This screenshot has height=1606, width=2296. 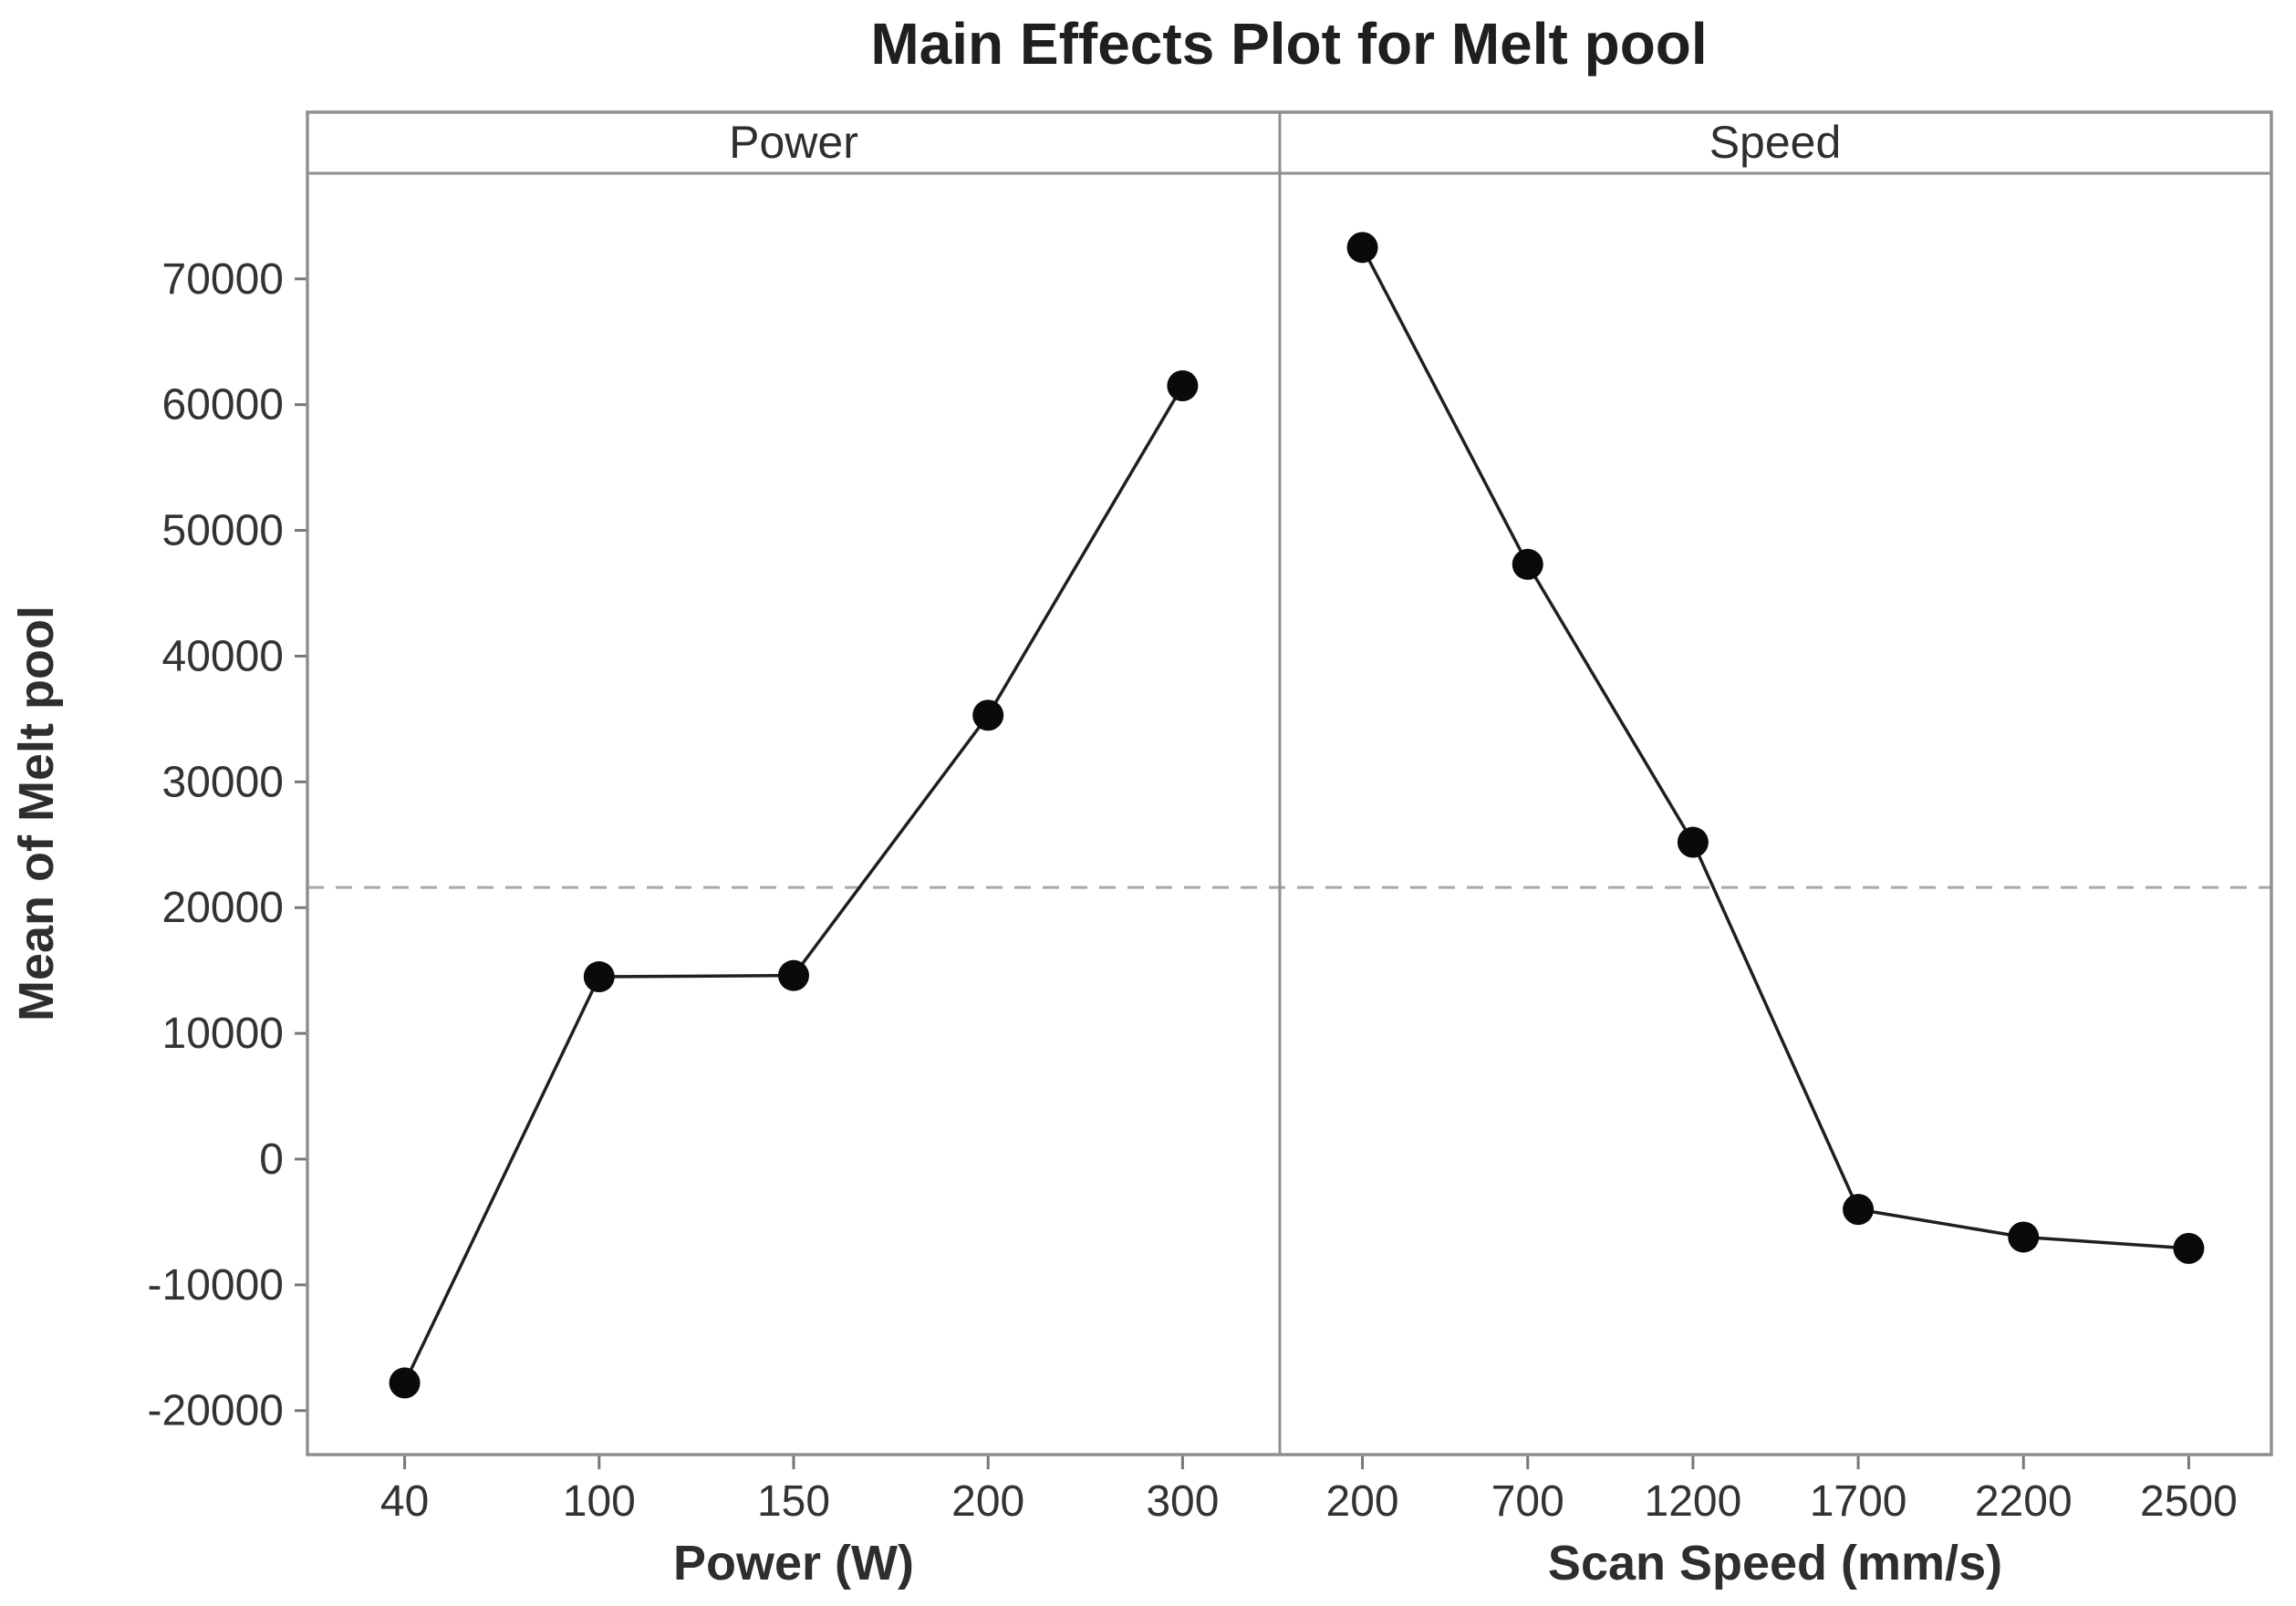 I want to click on x-tick-label: 1700, so click(x=1858, y=1501).